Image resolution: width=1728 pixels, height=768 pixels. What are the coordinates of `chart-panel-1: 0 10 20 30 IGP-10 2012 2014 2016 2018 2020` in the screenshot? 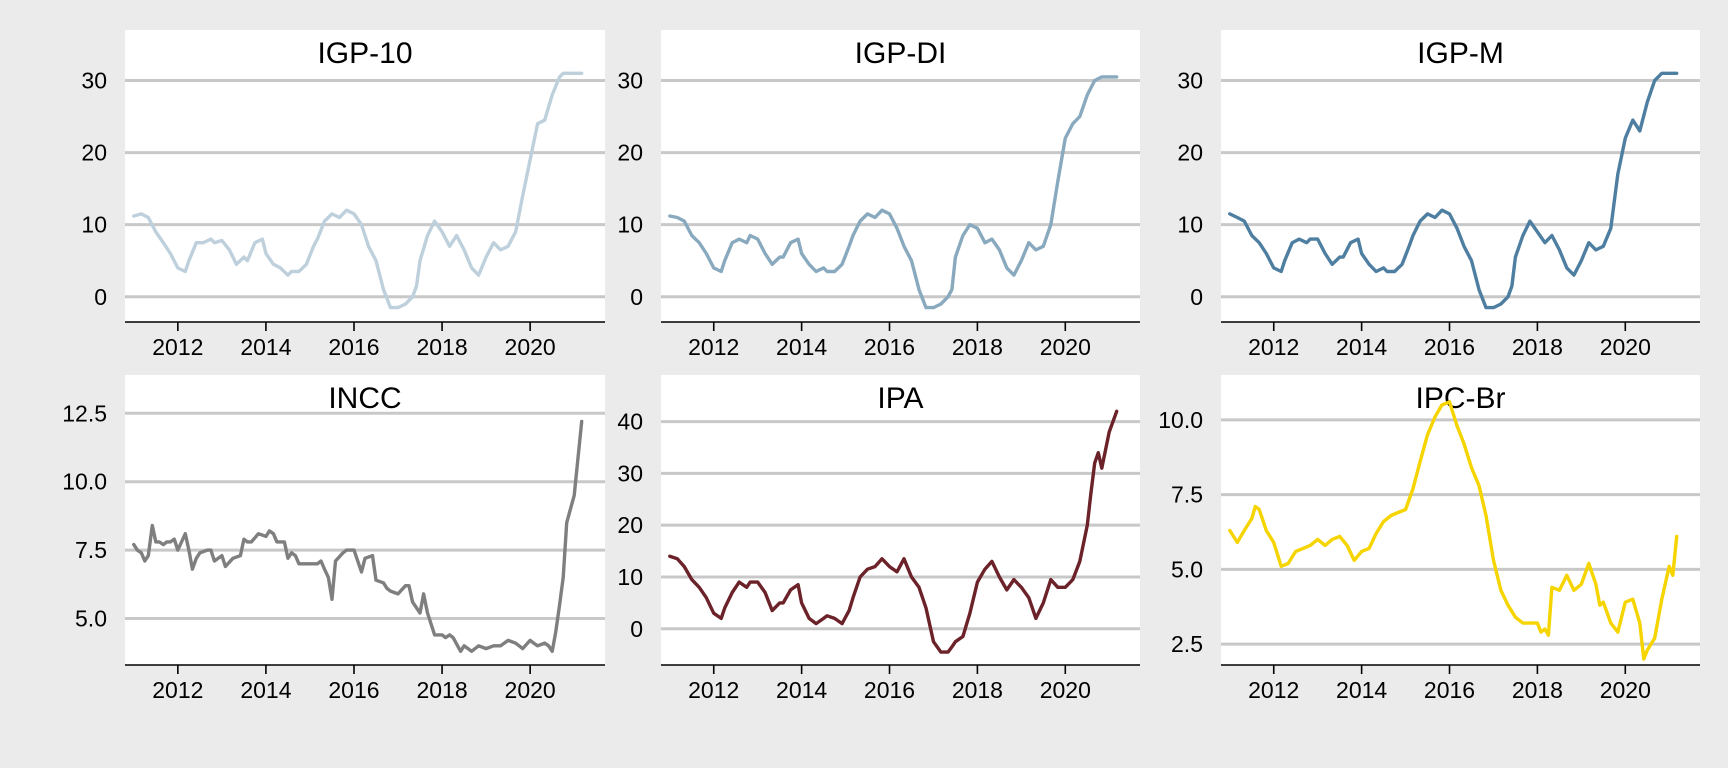 It's located at (343, 195).